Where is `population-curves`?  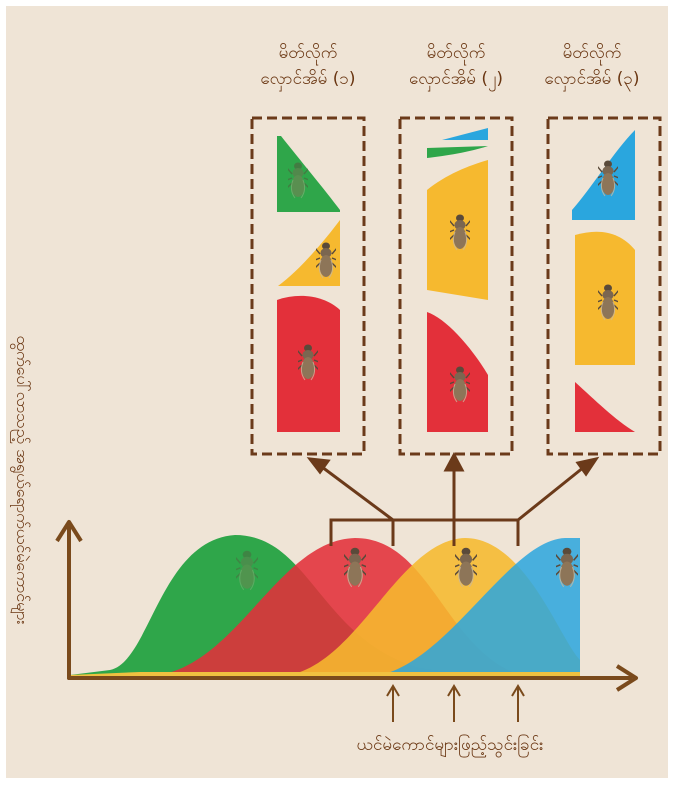
population-curves is located at coordinates (325, 606).